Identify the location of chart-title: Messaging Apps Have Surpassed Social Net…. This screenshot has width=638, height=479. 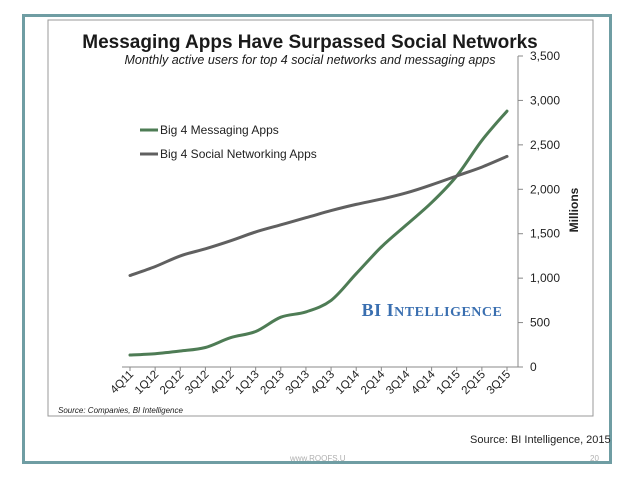
(309, 42).